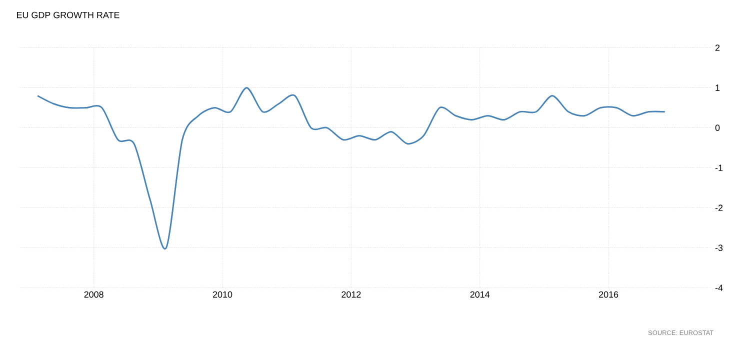 This screenshot has width=730, height=340. Describe the element at coordinates (719, 207) in the screenshot. I see `y-tick-label: -2` at that location.